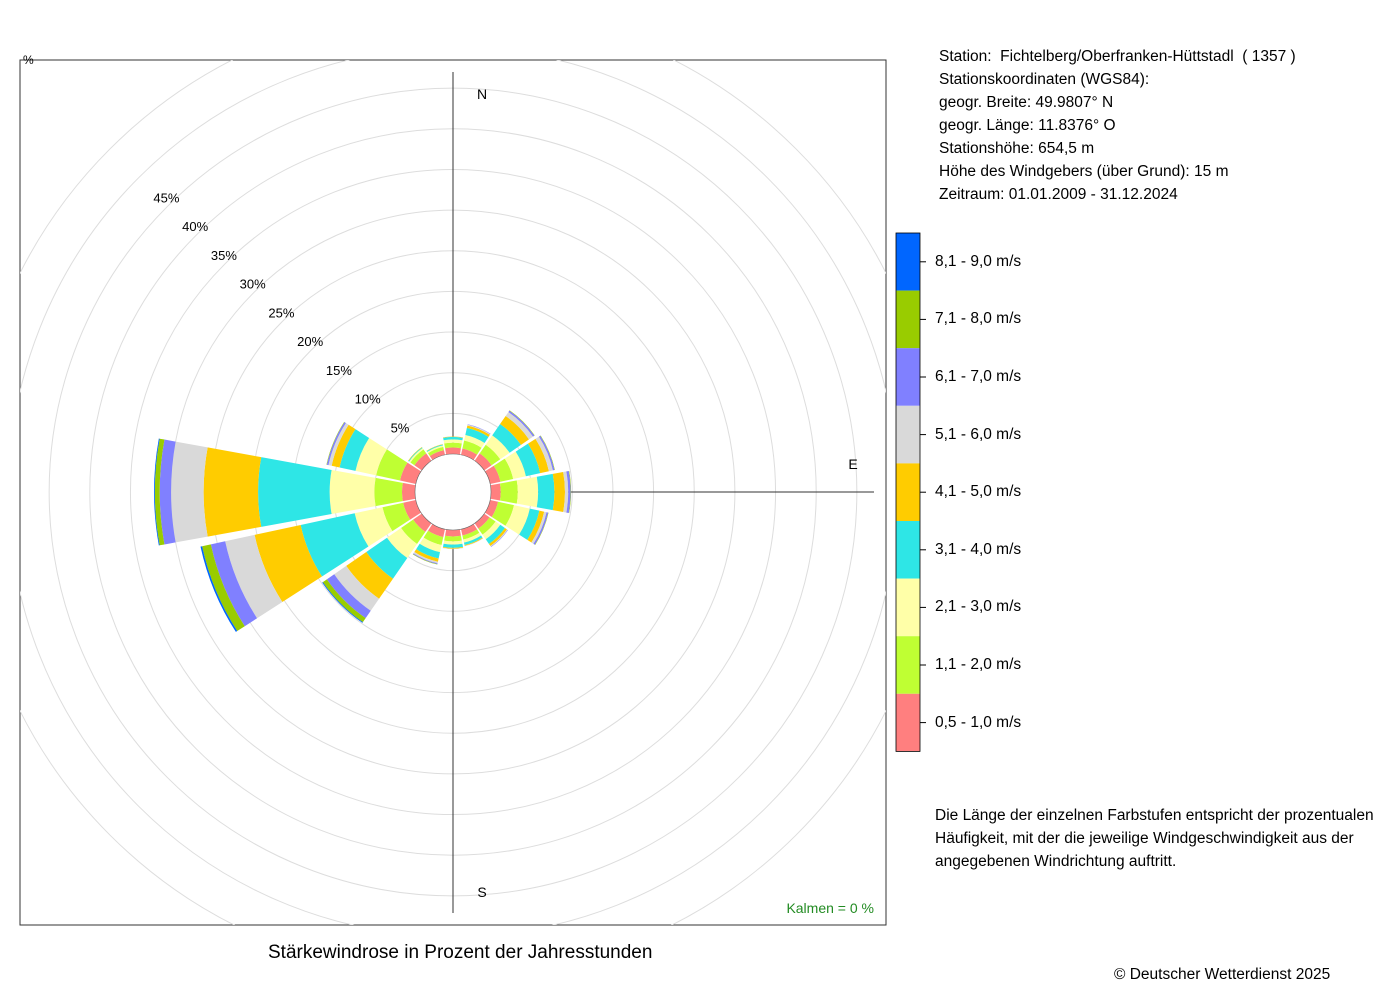  Describe the element at coordinates (482, 94) in the screenshot. I see `compass-n-label: N` at that location.